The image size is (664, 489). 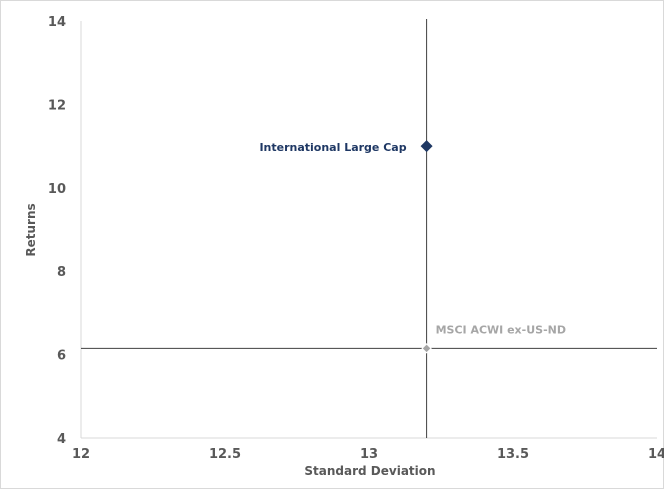 I want to click on x-axis-title: Standard Deviation, so click(x=369, y=471).